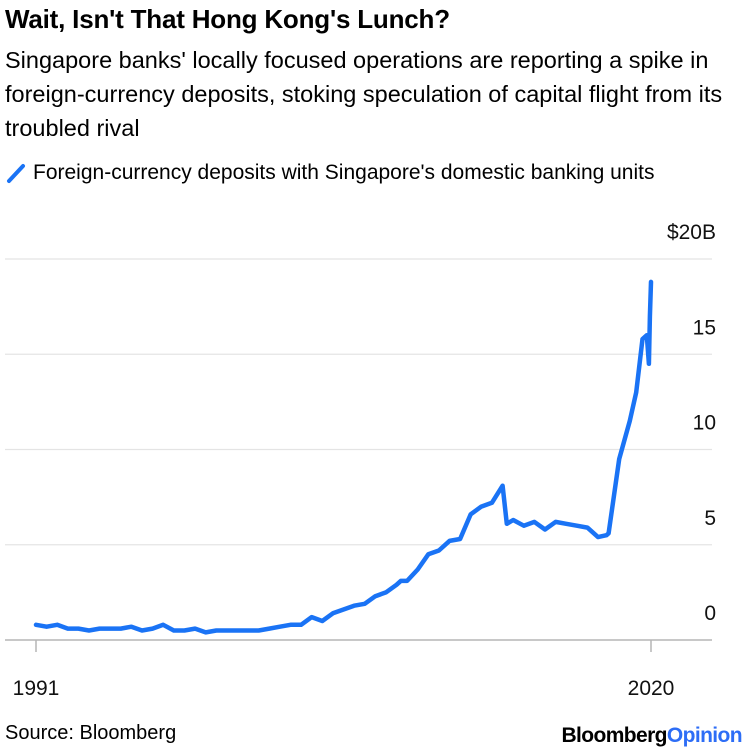 The height and width of the screenshot is (752, 750). What do you see at coordinates (36, 688) in the screenshot?
I see `x-tick-label: 1991` at bounding box center [36, 688].